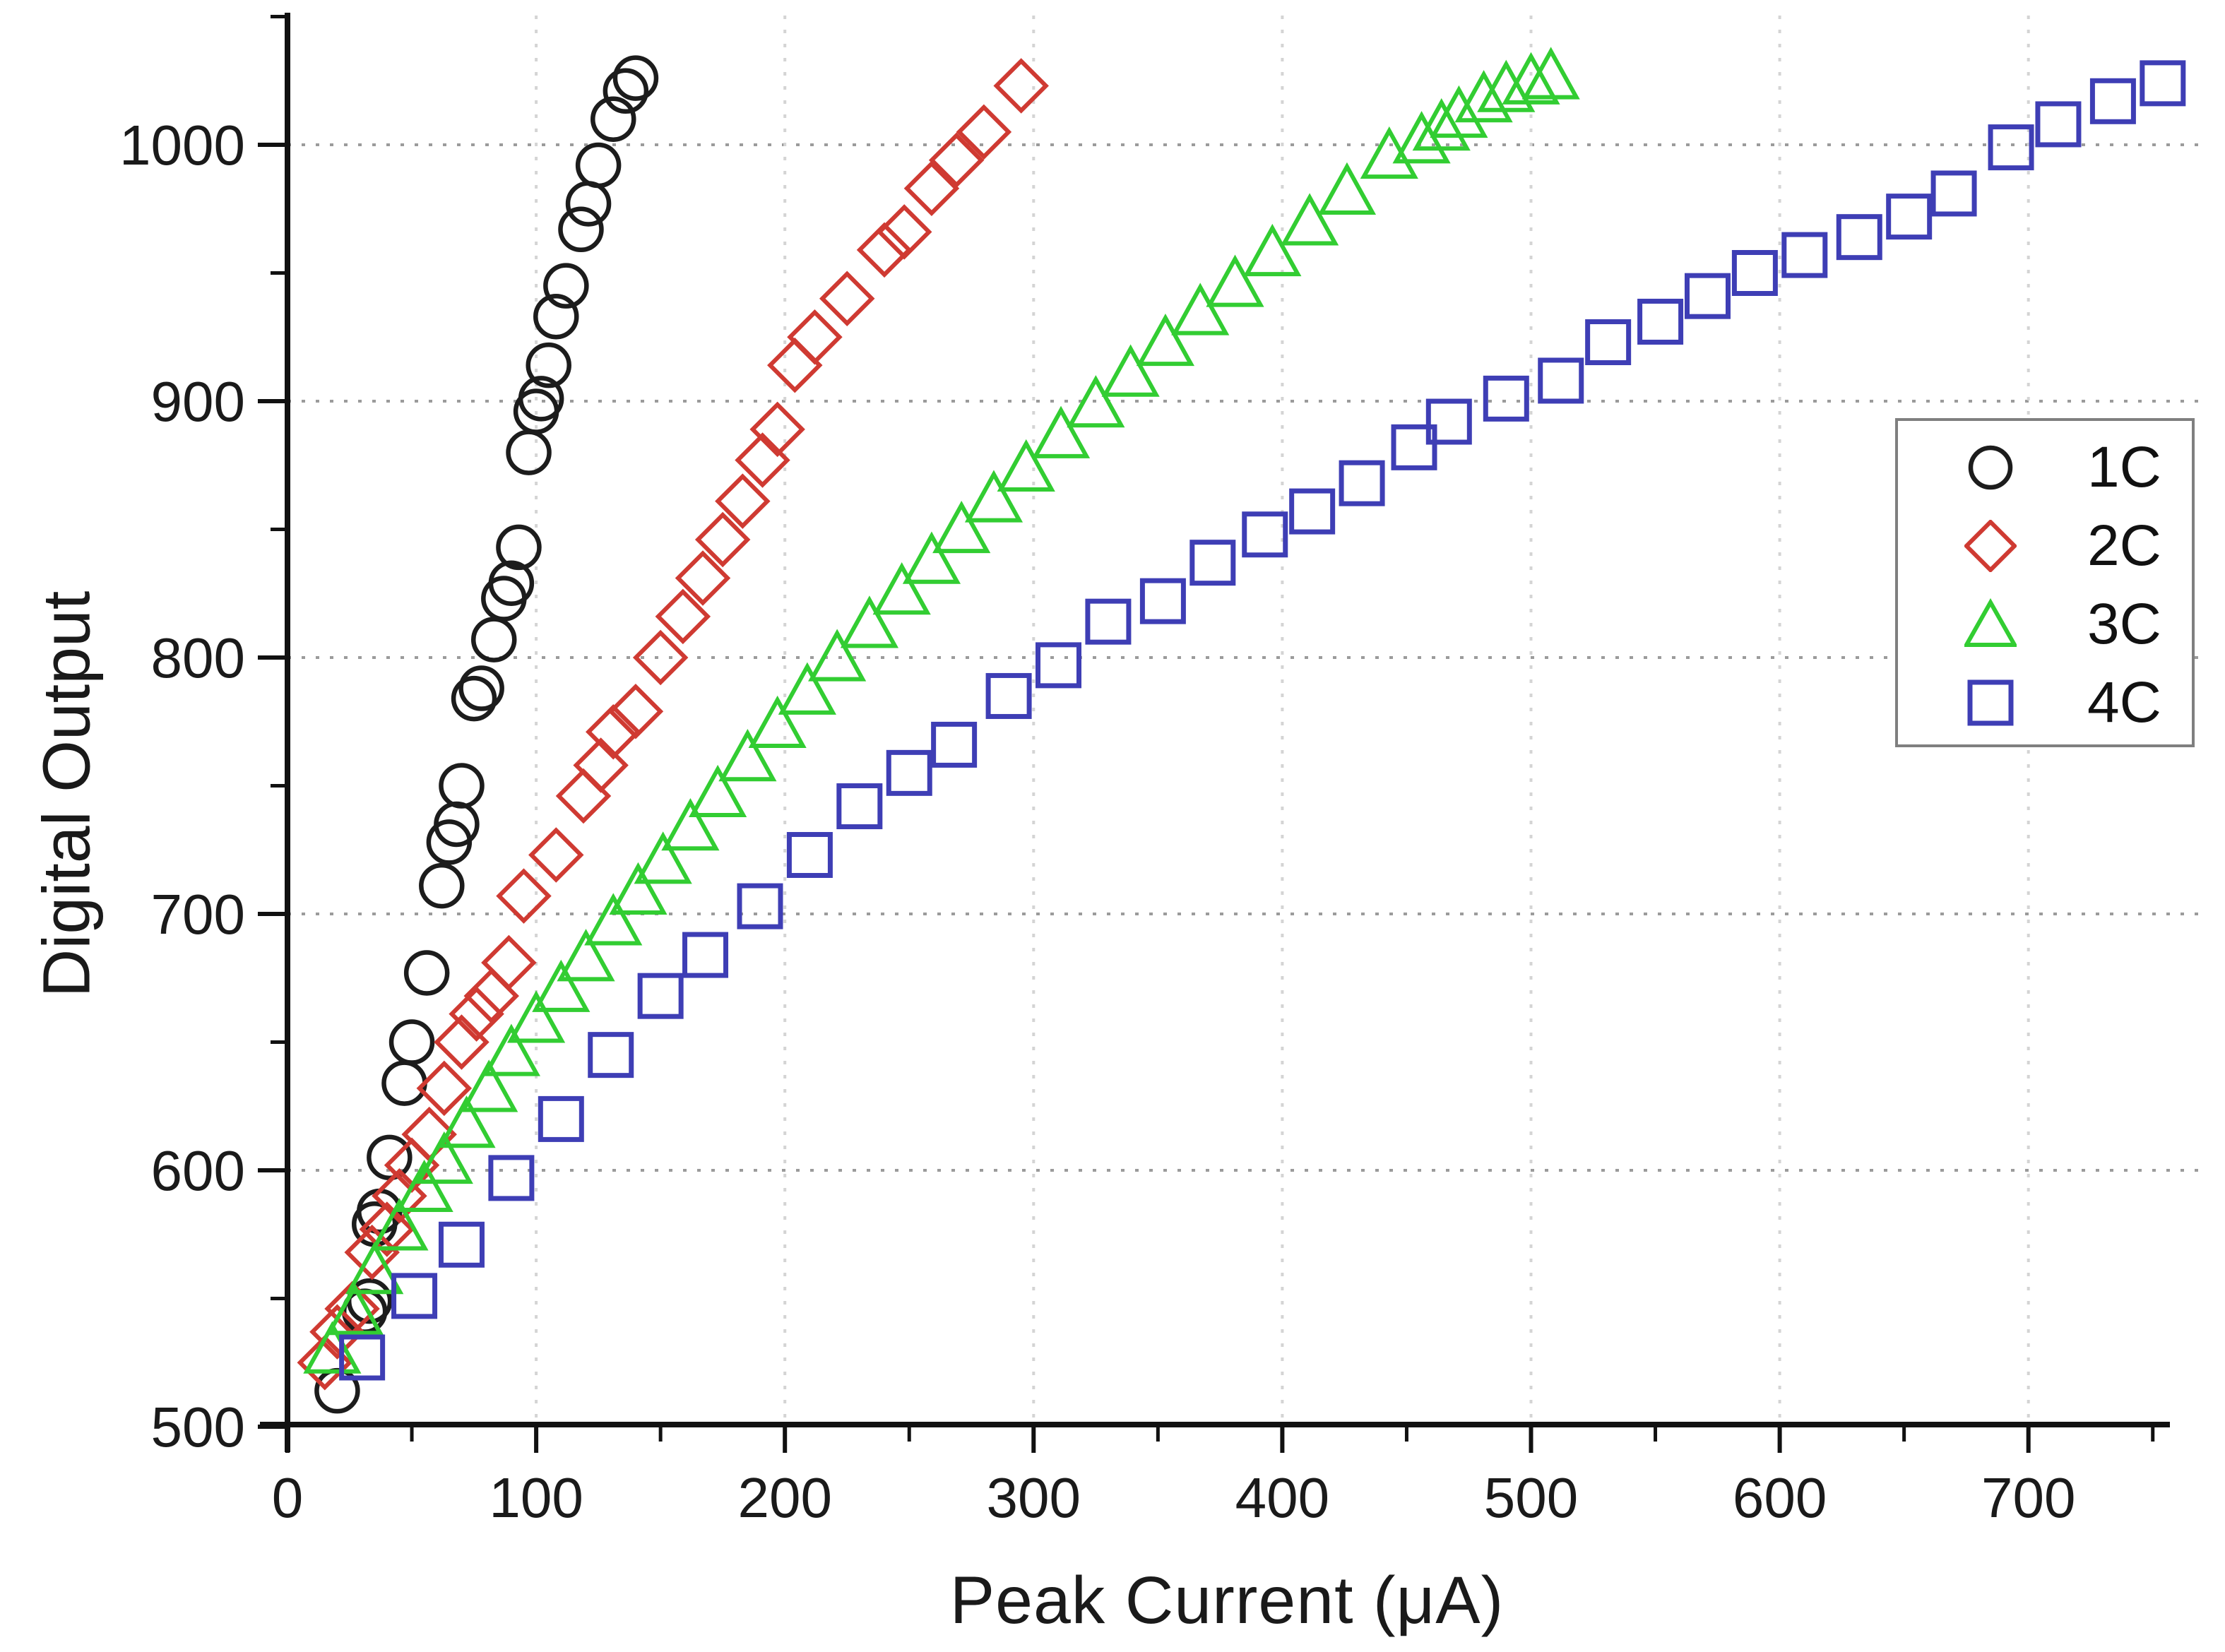 The image size is (2225, 1652). Describe the element at coordinates (536, 1497) in the screenshot. I see `svg-text: 100` at that location.